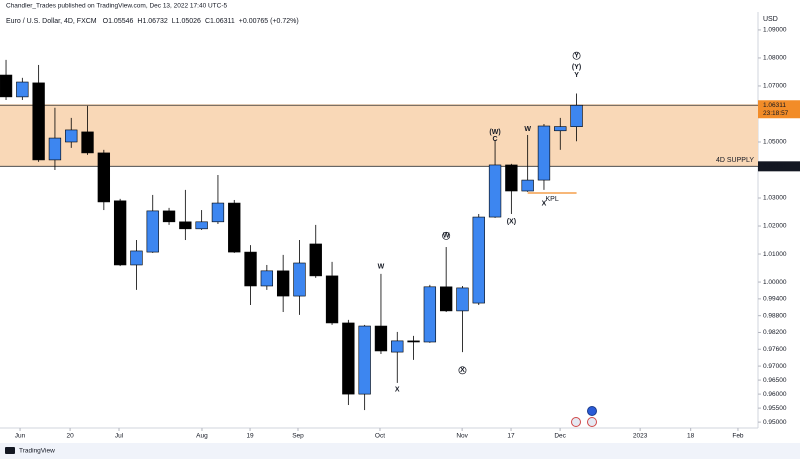 This screenshot has height=459, width=800. I want to click on ohlc-value: L1.05026, so click(186, 21).